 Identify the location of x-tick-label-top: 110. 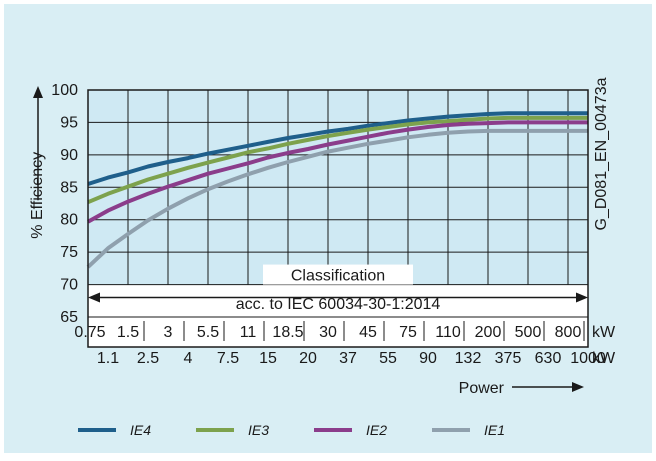
(448, 332).